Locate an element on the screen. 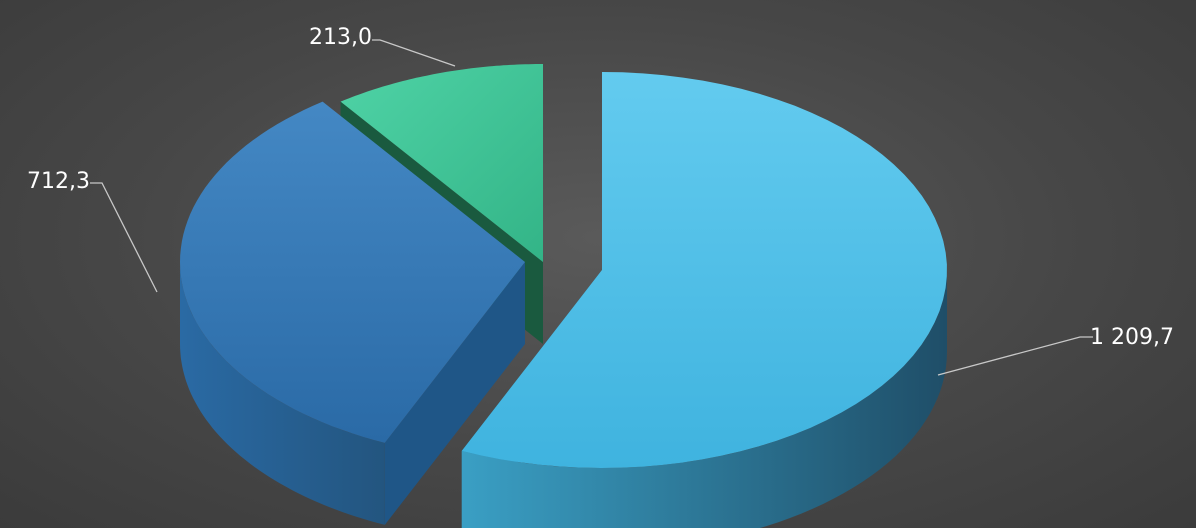  data-label: 213,0 is located at coordinates (340, 37).